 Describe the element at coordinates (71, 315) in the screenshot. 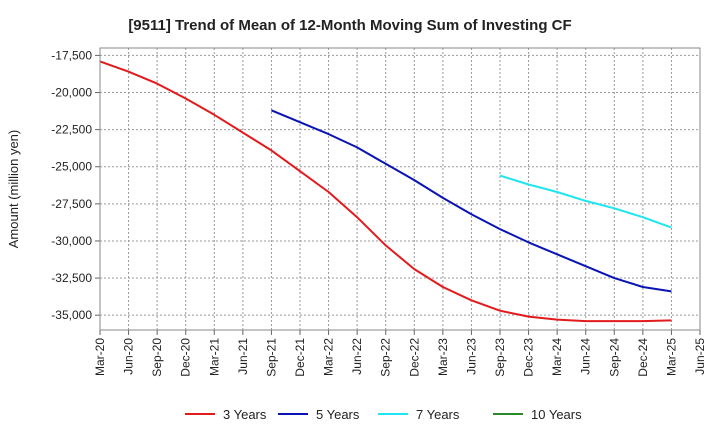

I see `y-tick-label: -35,000` at that location.